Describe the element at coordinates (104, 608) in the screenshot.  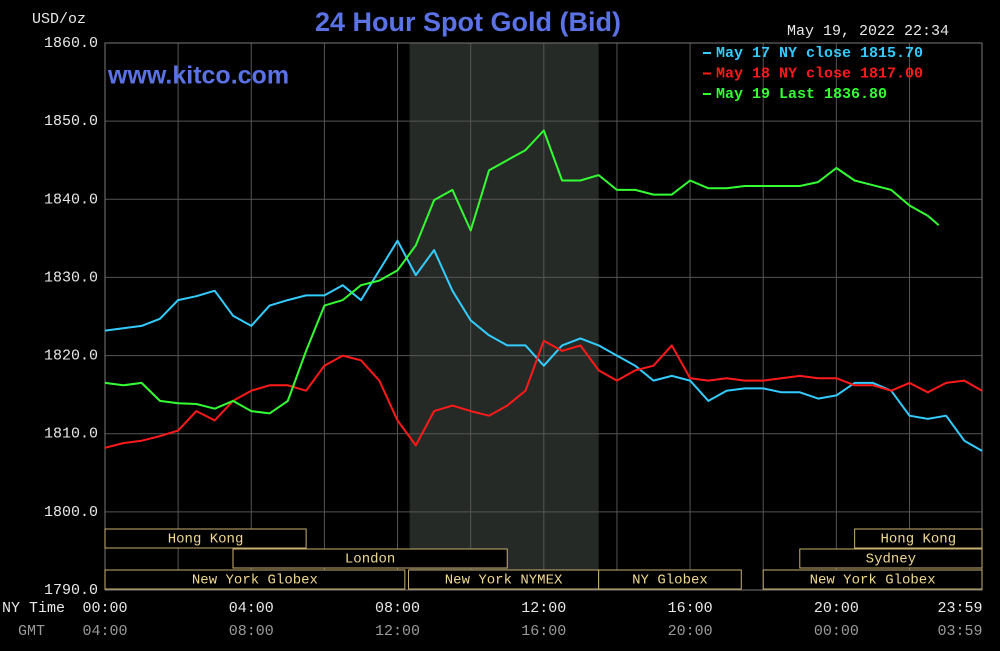
I see `x-tick-label: 00:00` at that location.